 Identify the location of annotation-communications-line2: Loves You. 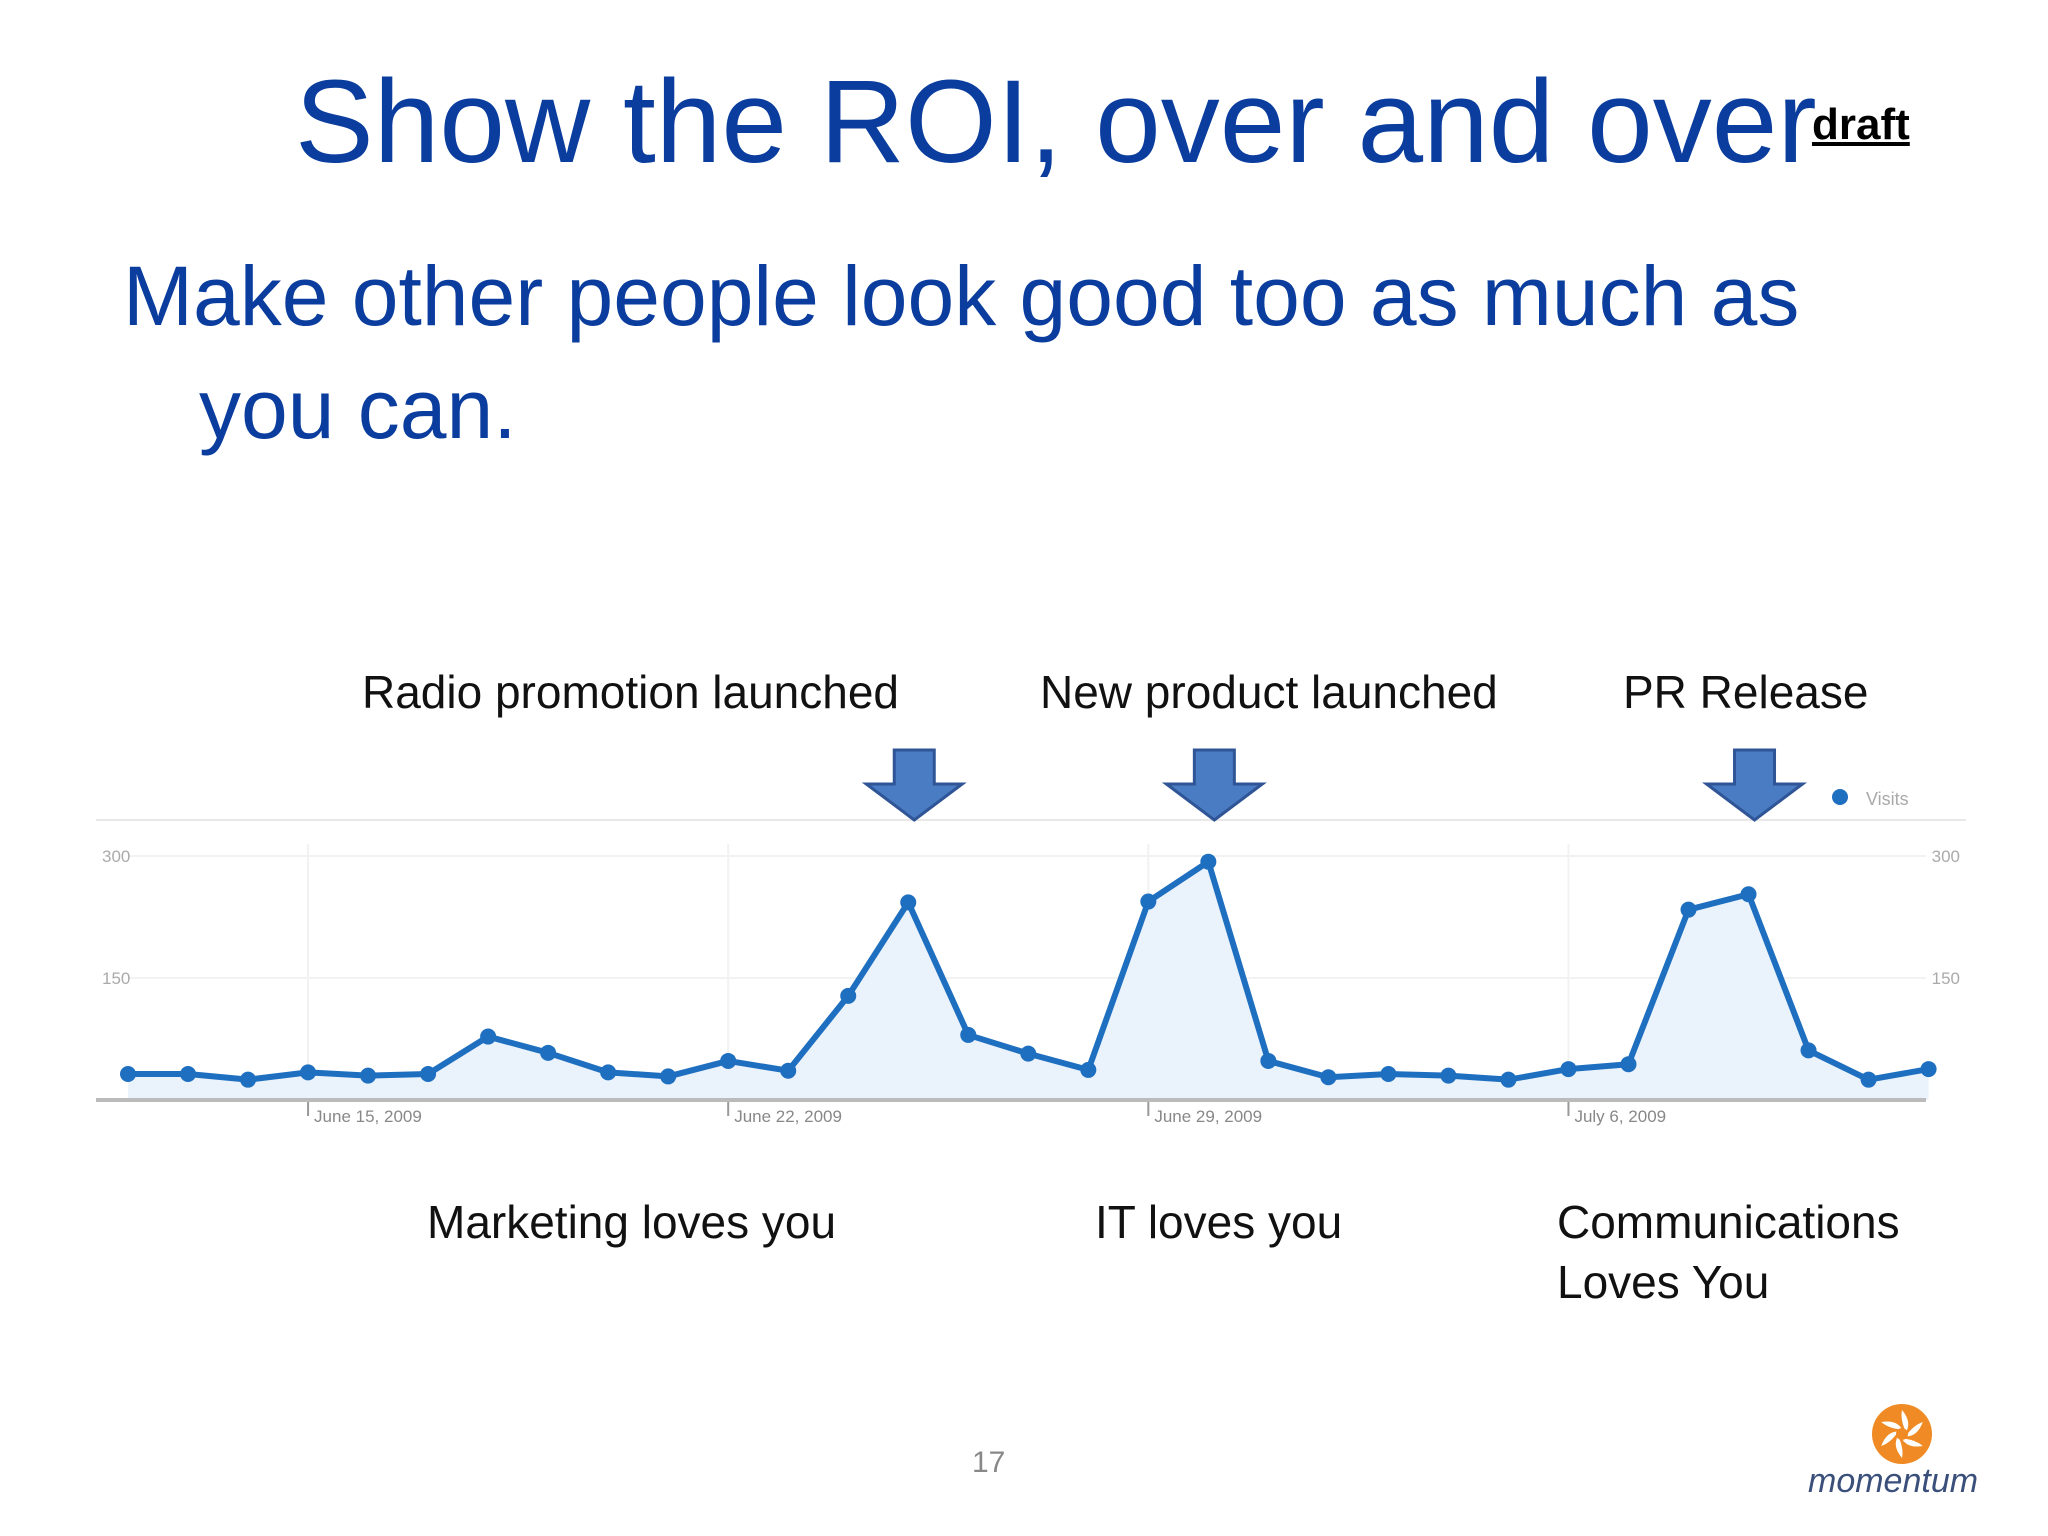
(1663, 1282).